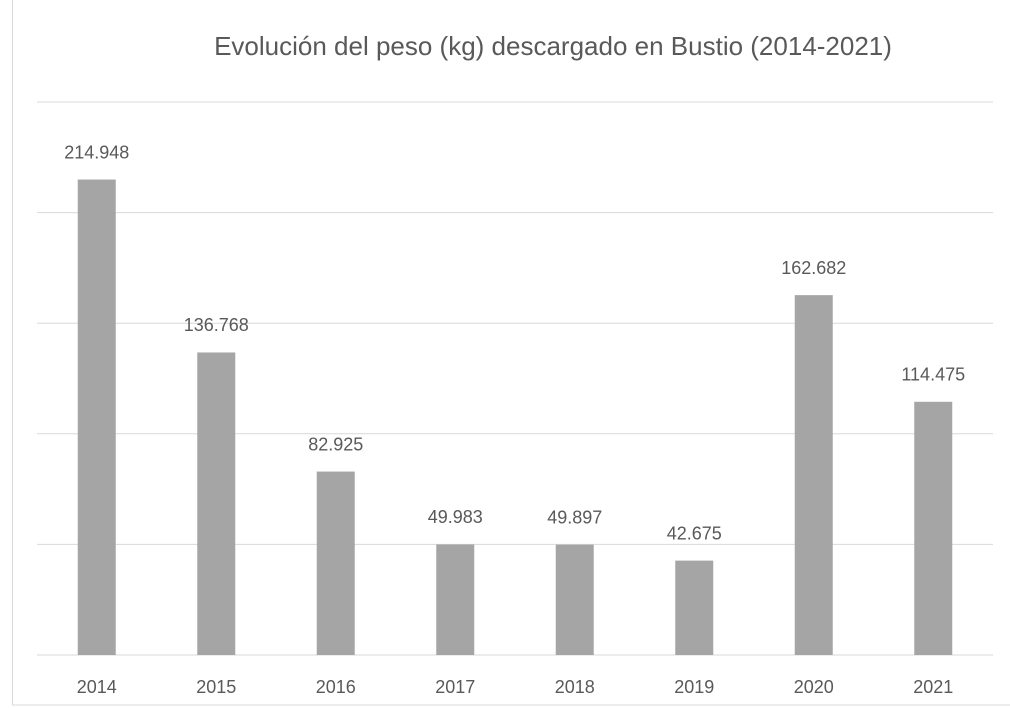 This screenshot has width=1010, height=708. I want to click on data-label: 82.925, so click(335, 444).